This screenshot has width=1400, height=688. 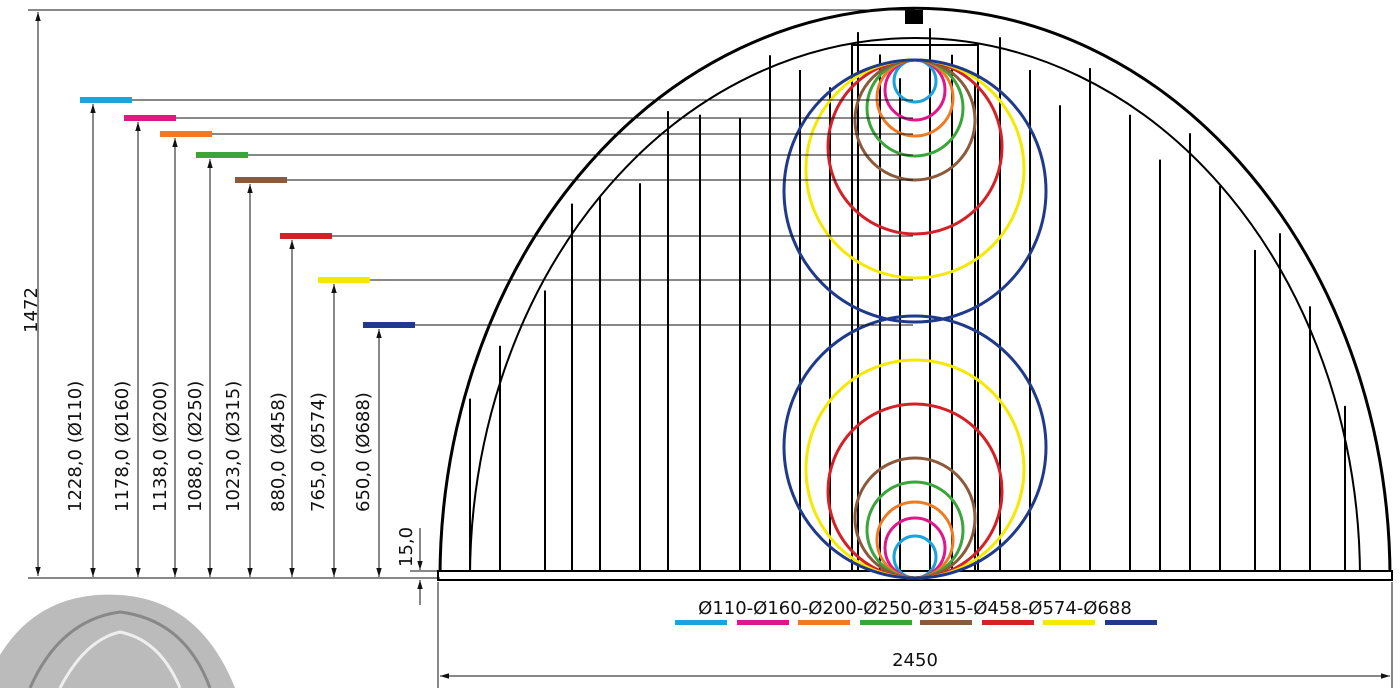 I want to click on pipe-circles, so click(x=915, y=319).